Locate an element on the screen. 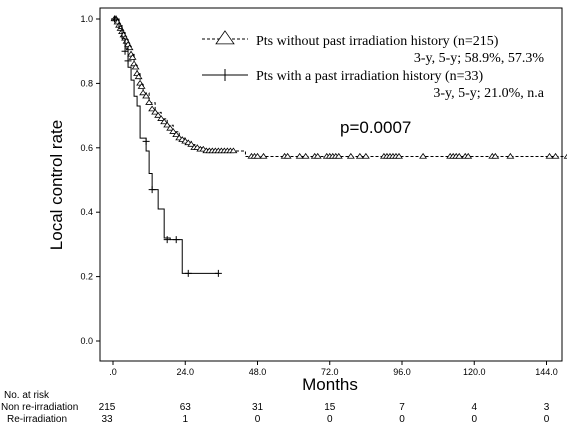  legend-key-with-irradiation is located at coordinates (225, 75).